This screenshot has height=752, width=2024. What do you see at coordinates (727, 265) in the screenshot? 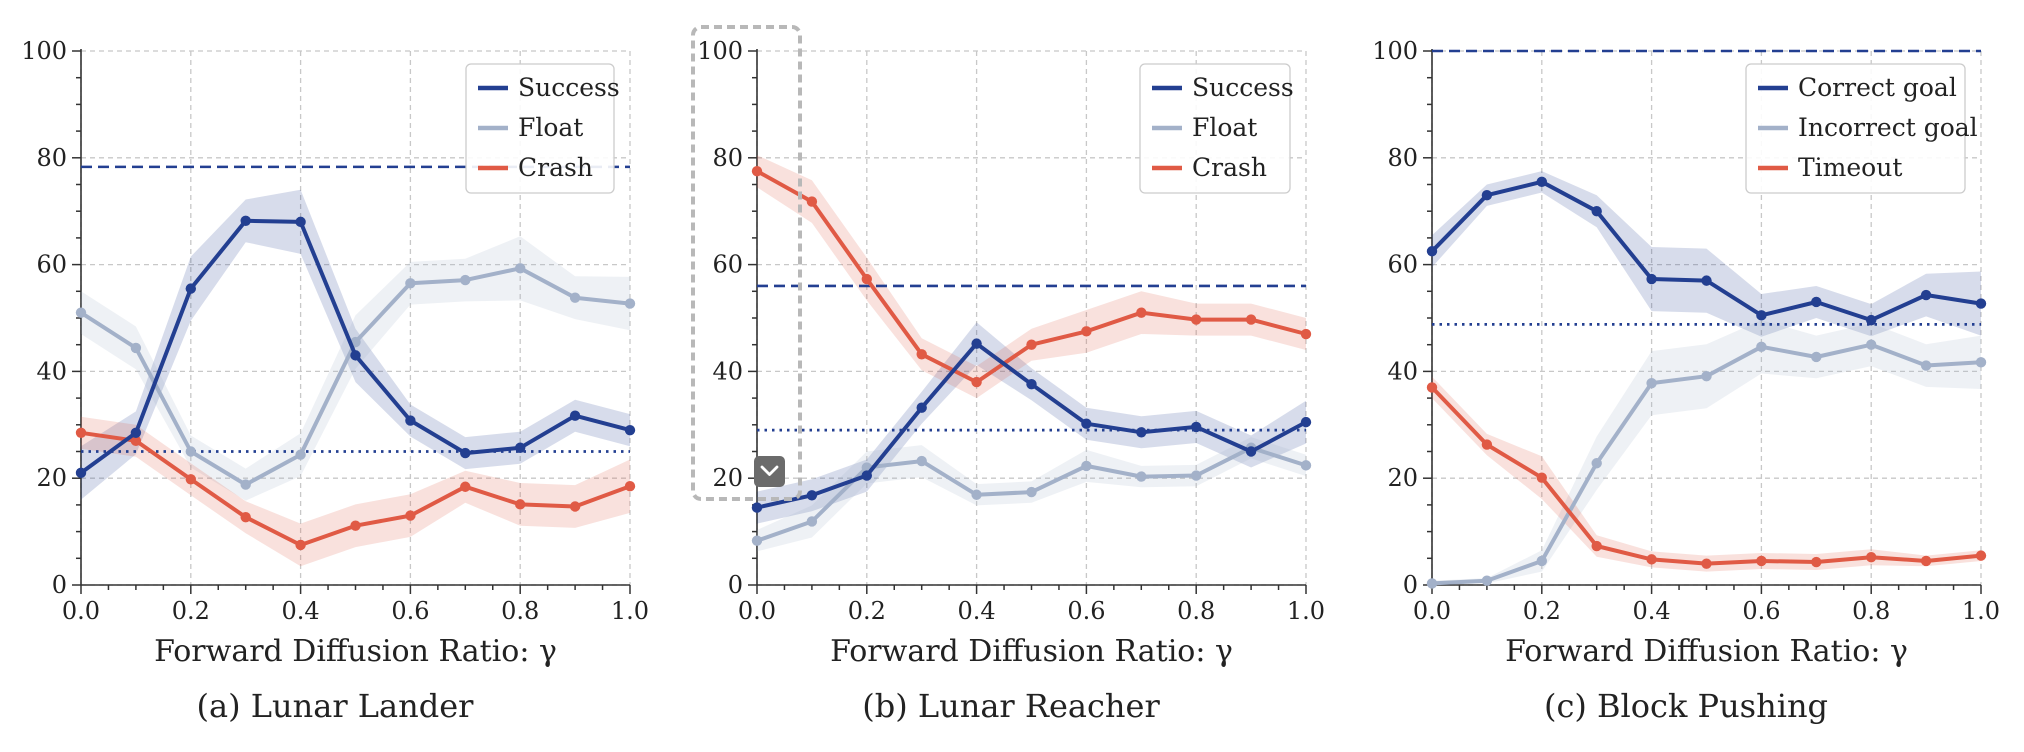
I see `y-tick-label: 60` at bounding box center [727, 265].